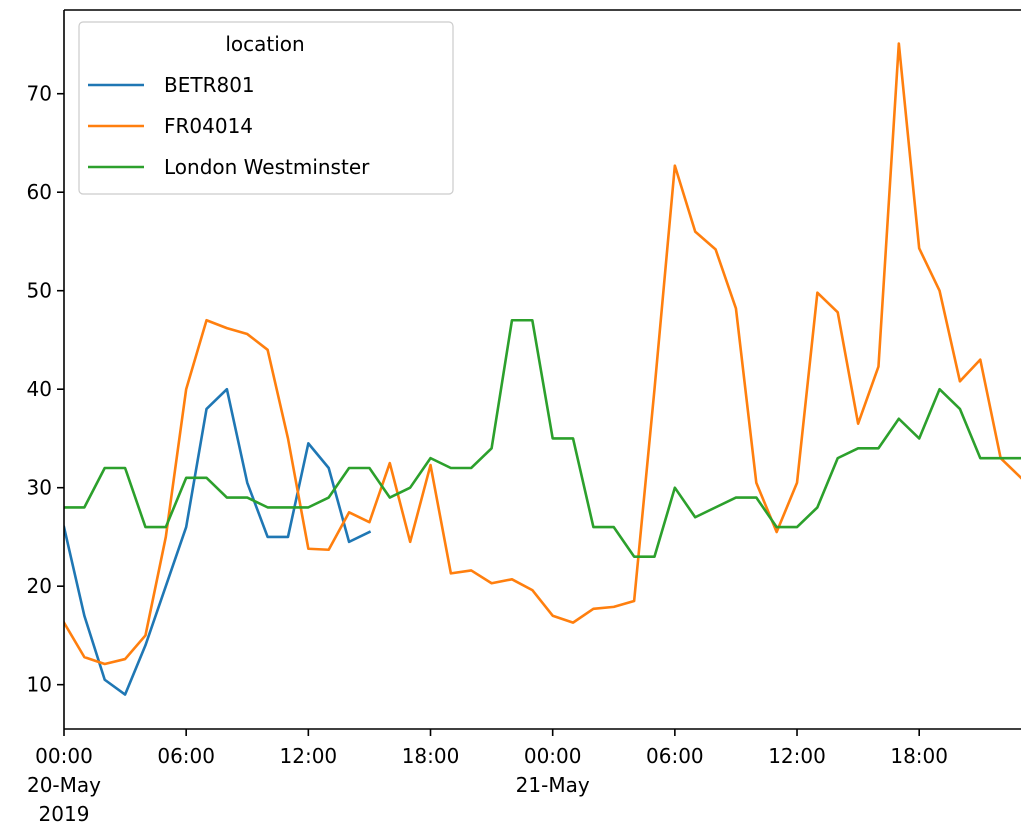 The width and height of the screenshot is (1021, 835). Describe the element at coordinates (39, 586) in the screenshot. I see `y-tick-label: 20` at that location.